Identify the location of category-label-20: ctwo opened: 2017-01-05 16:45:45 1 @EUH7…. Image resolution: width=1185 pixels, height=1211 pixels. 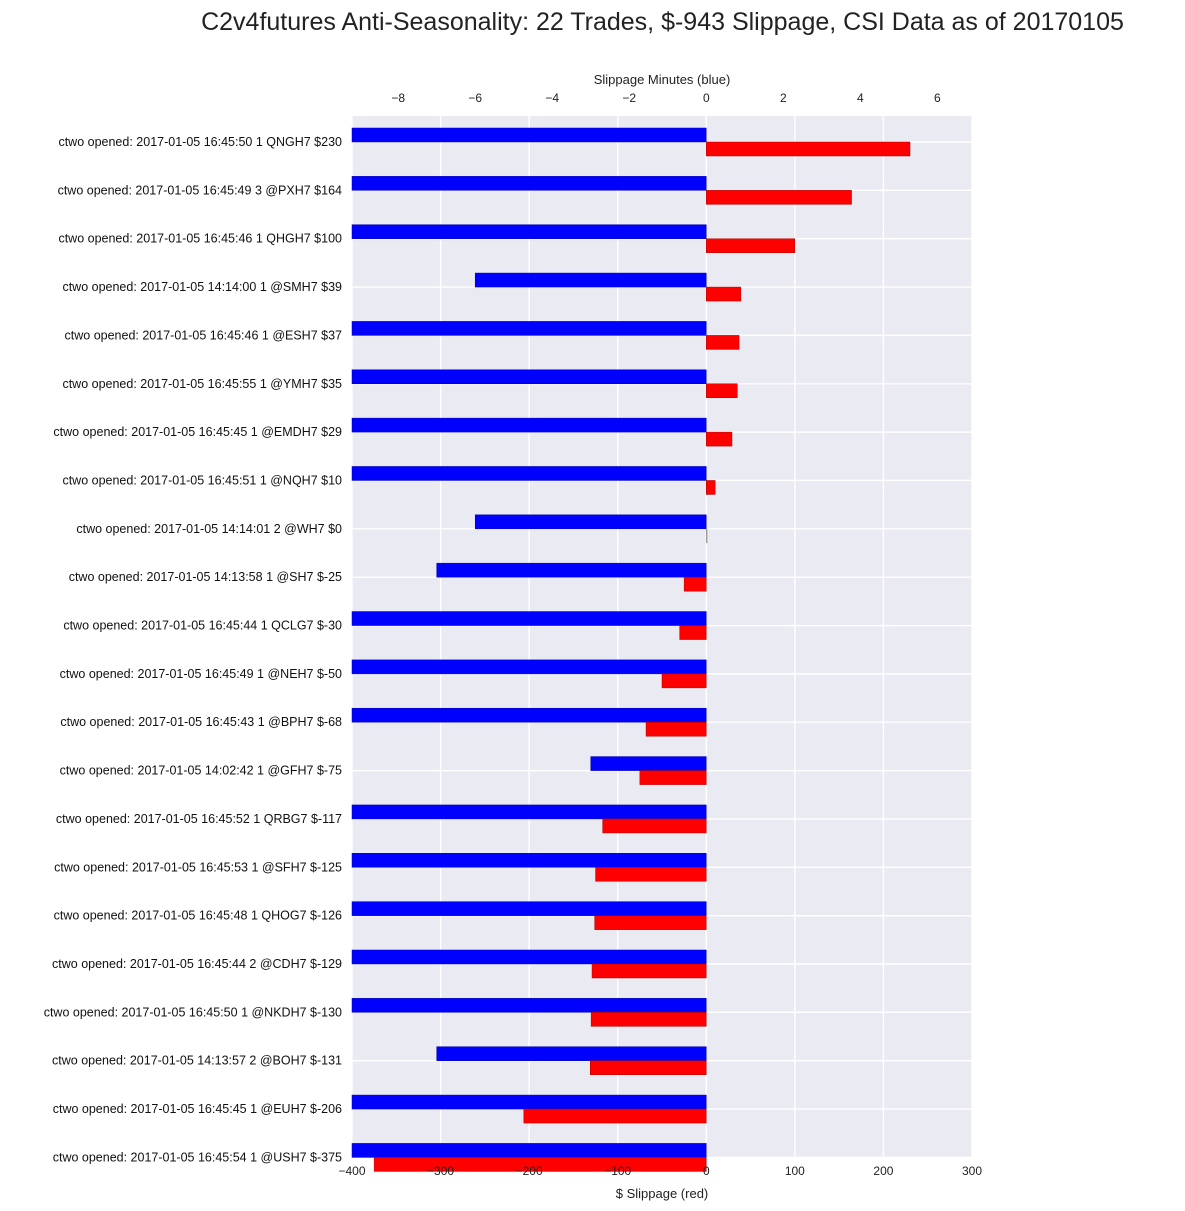
(197, 1109).